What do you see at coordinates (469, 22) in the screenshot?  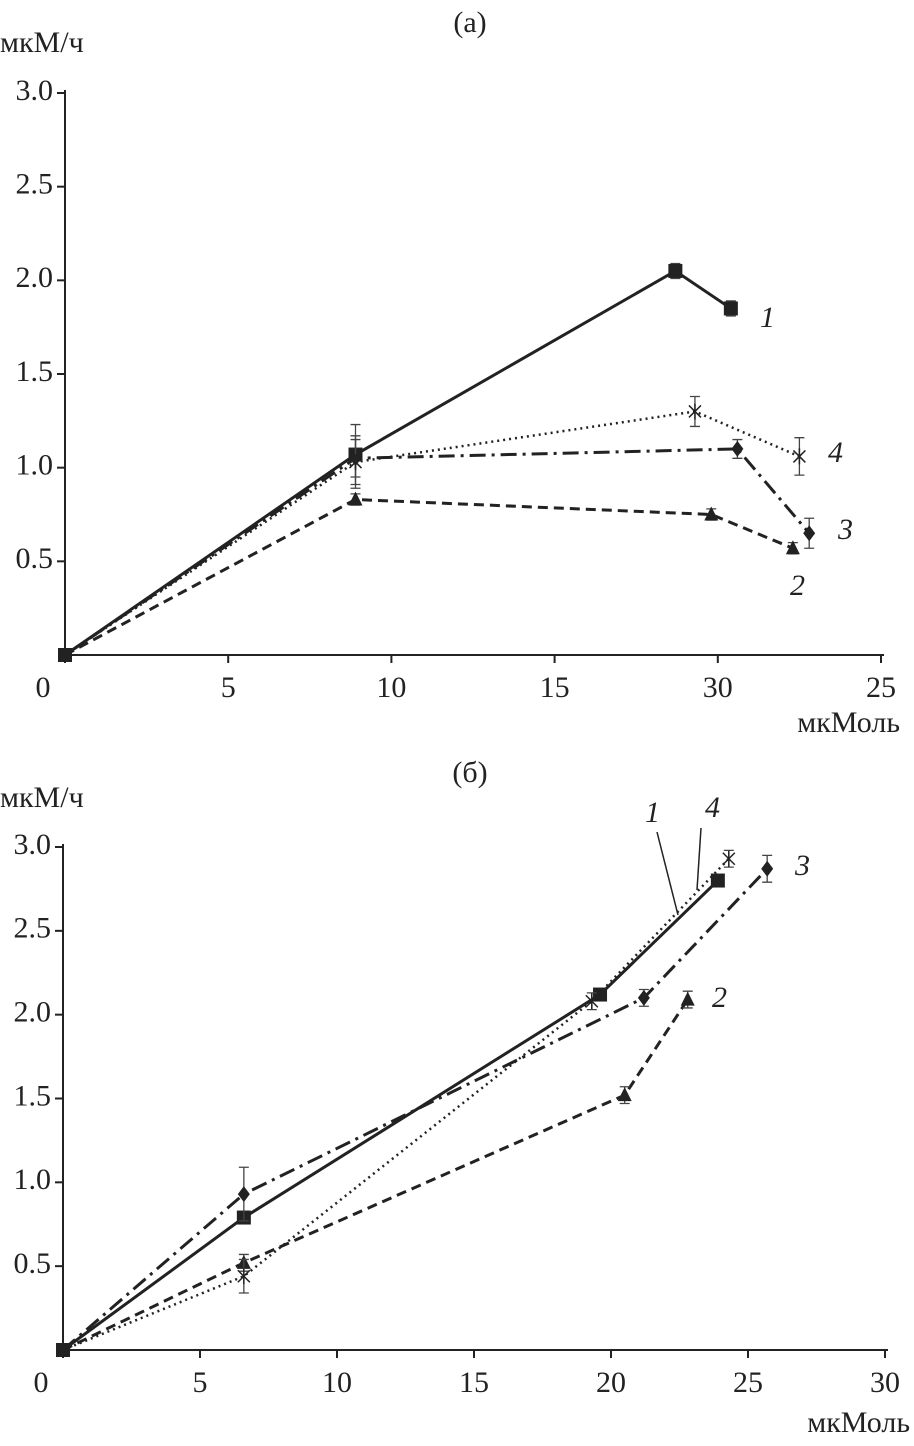 I see `chart-title: (a)` at bounding box center [469, 22].